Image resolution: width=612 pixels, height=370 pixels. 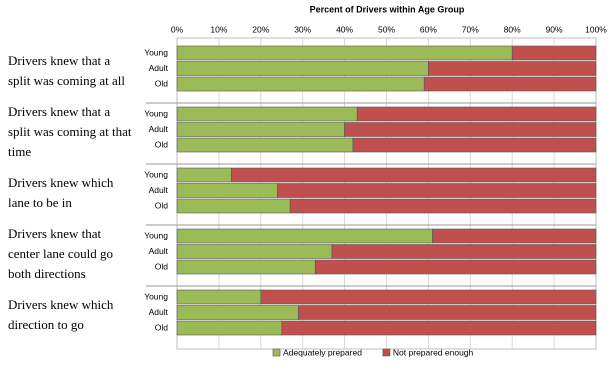 What do you see at coordinates (40, 202) in the screenshot?
I see `group-label: lane to be in` at bounding box center [40, 202].